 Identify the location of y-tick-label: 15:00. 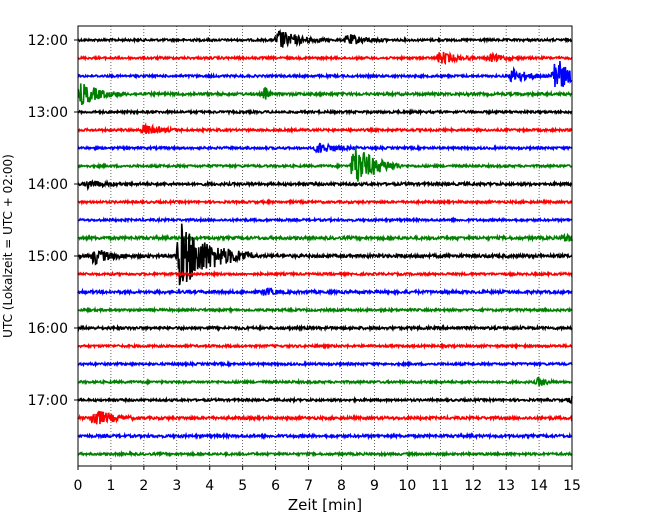
(48, 257).